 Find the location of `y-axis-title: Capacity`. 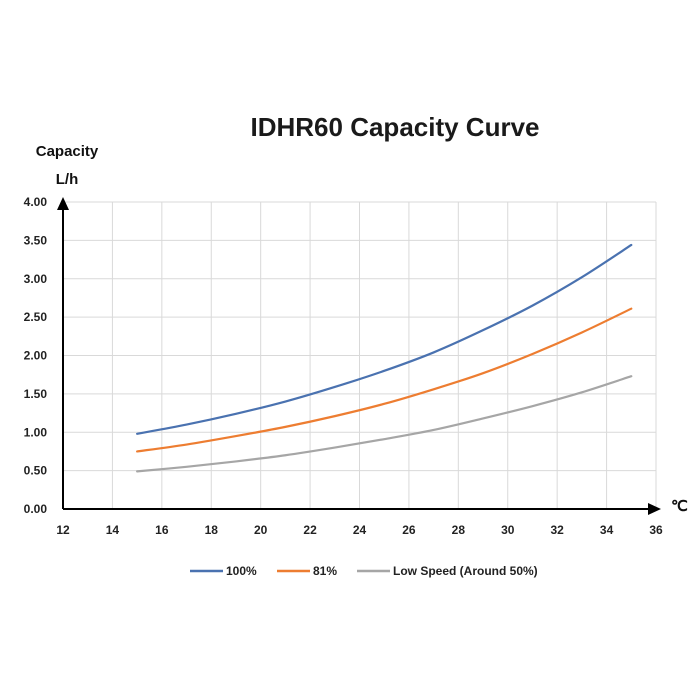

y-axis-title: Capacity is located at coordinates (67, 151).